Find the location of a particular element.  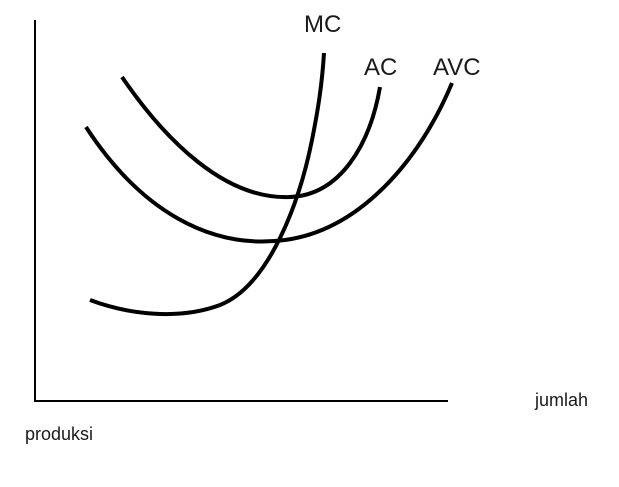

ac-curve is located at coordinates (251, 137).